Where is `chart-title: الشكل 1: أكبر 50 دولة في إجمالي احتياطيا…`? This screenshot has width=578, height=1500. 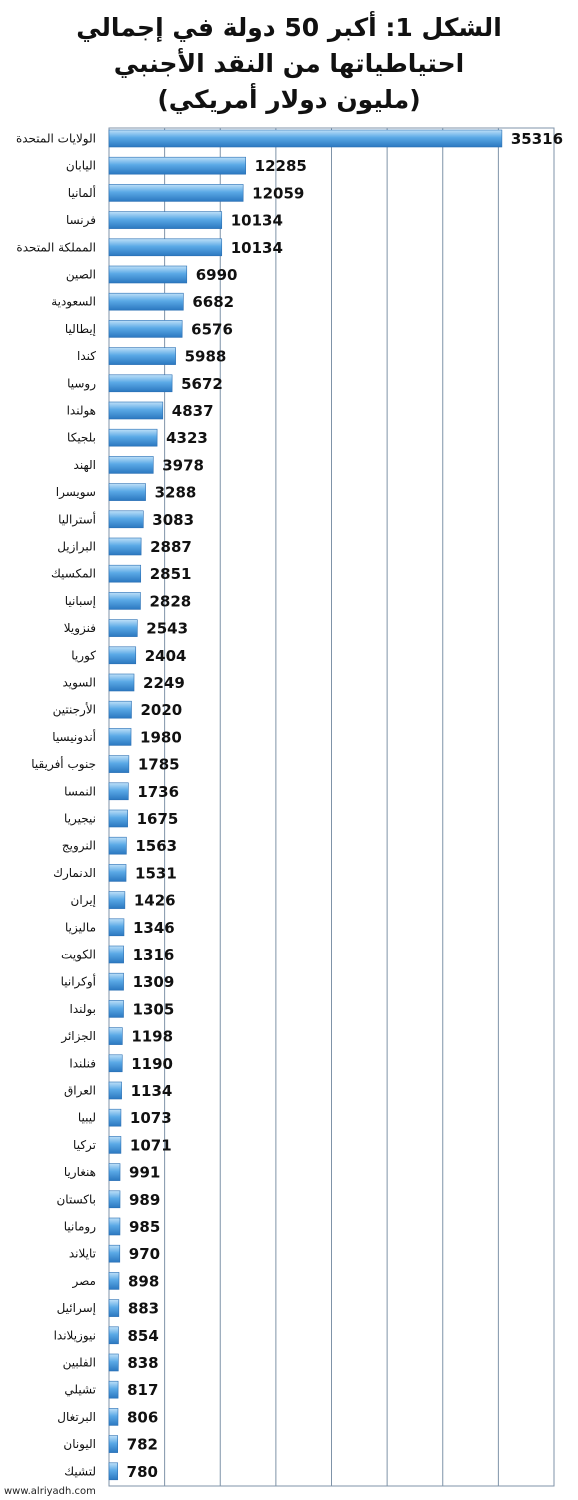 chart-title: الشكل 1: أكبر 50 دولة في إجمالي احتياطيا… is located at coordinates (289, 64).